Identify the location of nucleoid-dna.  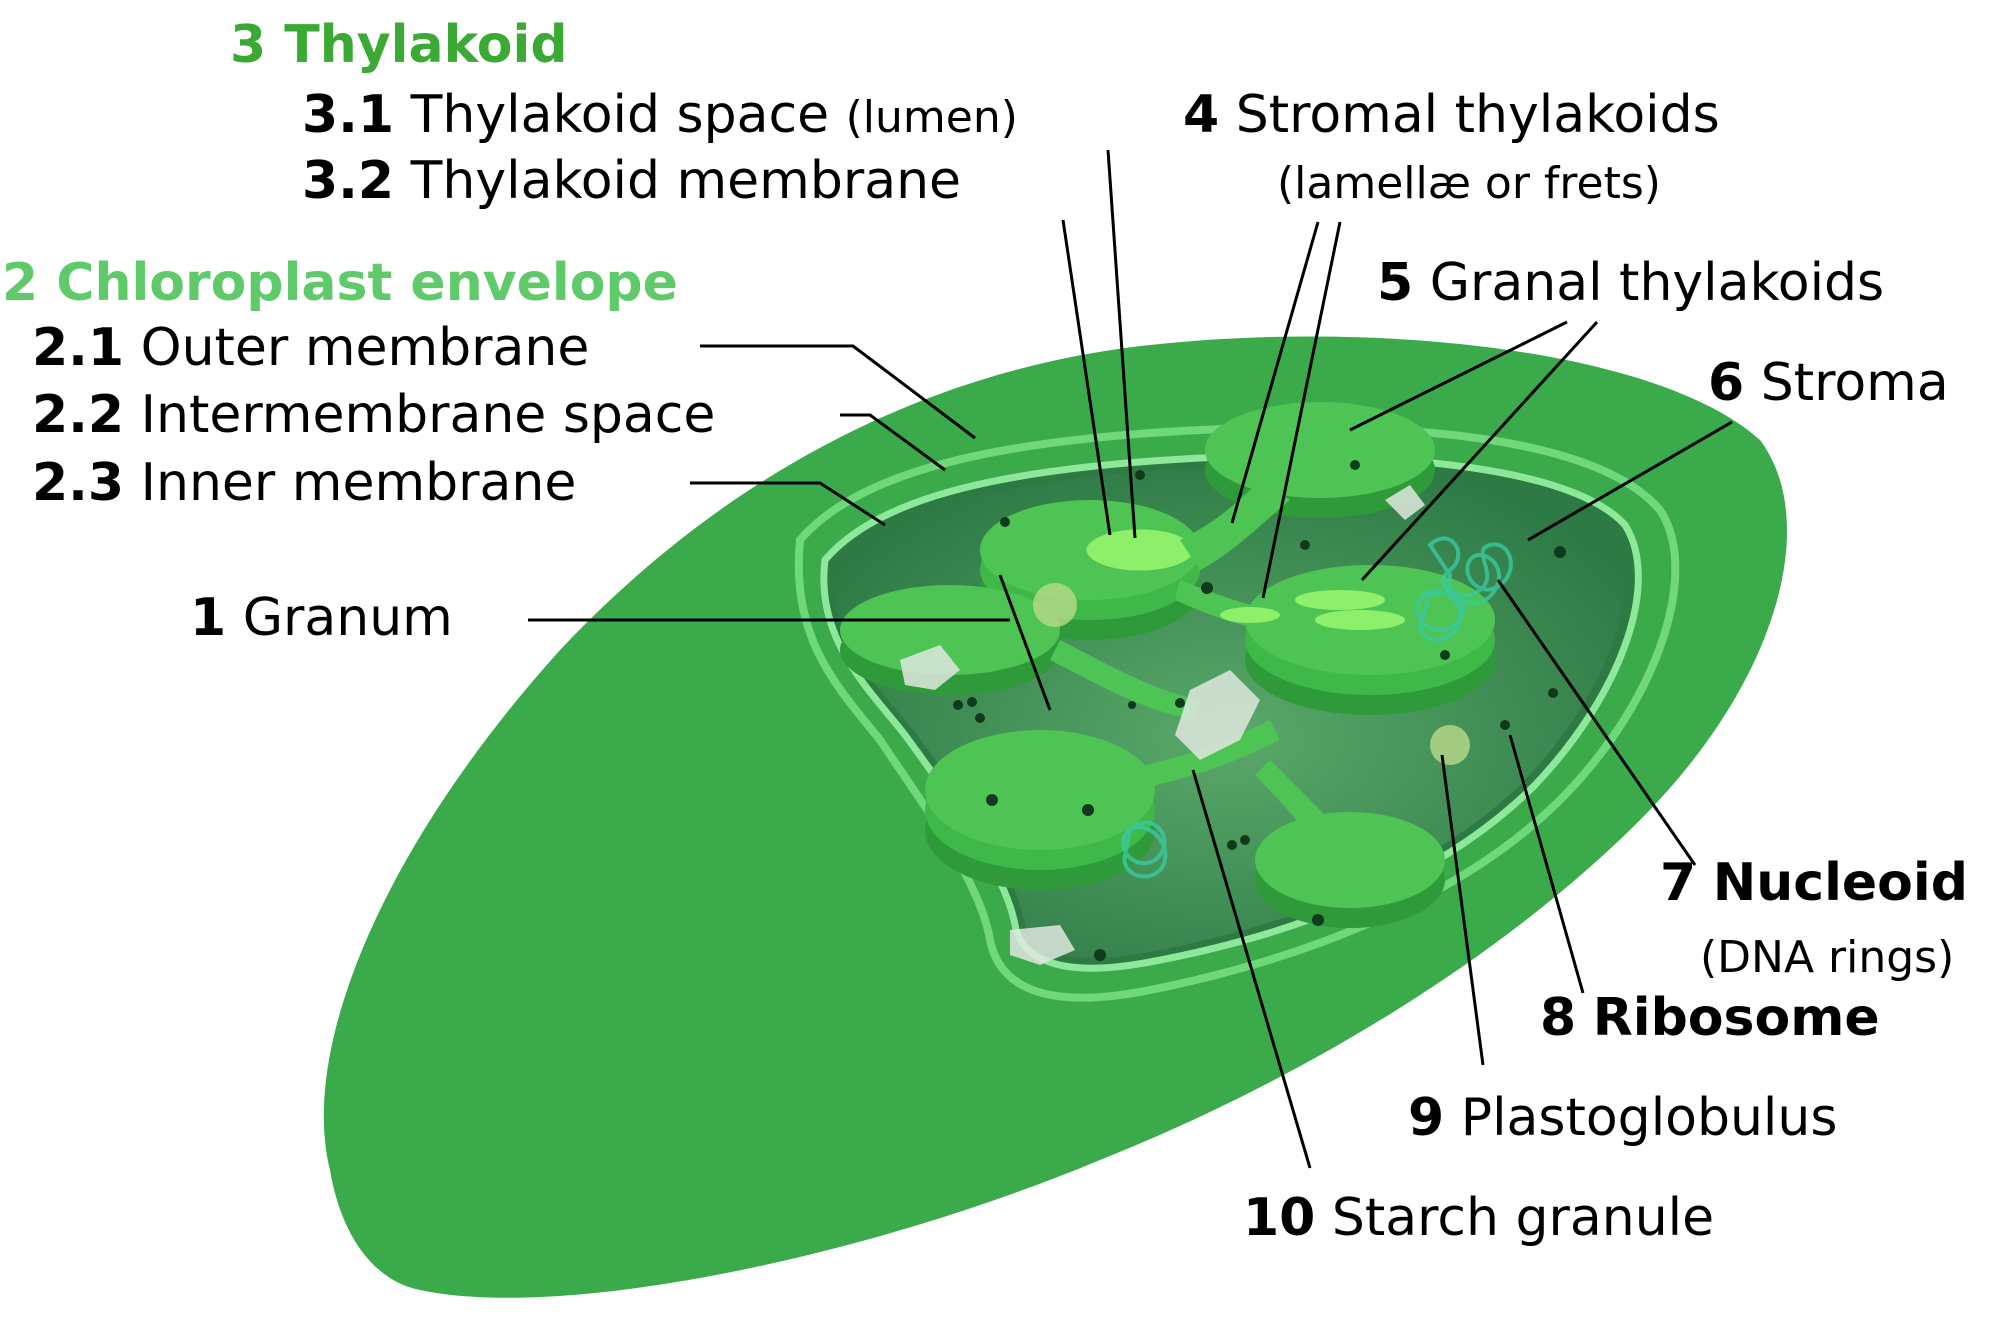
(1317, 707).